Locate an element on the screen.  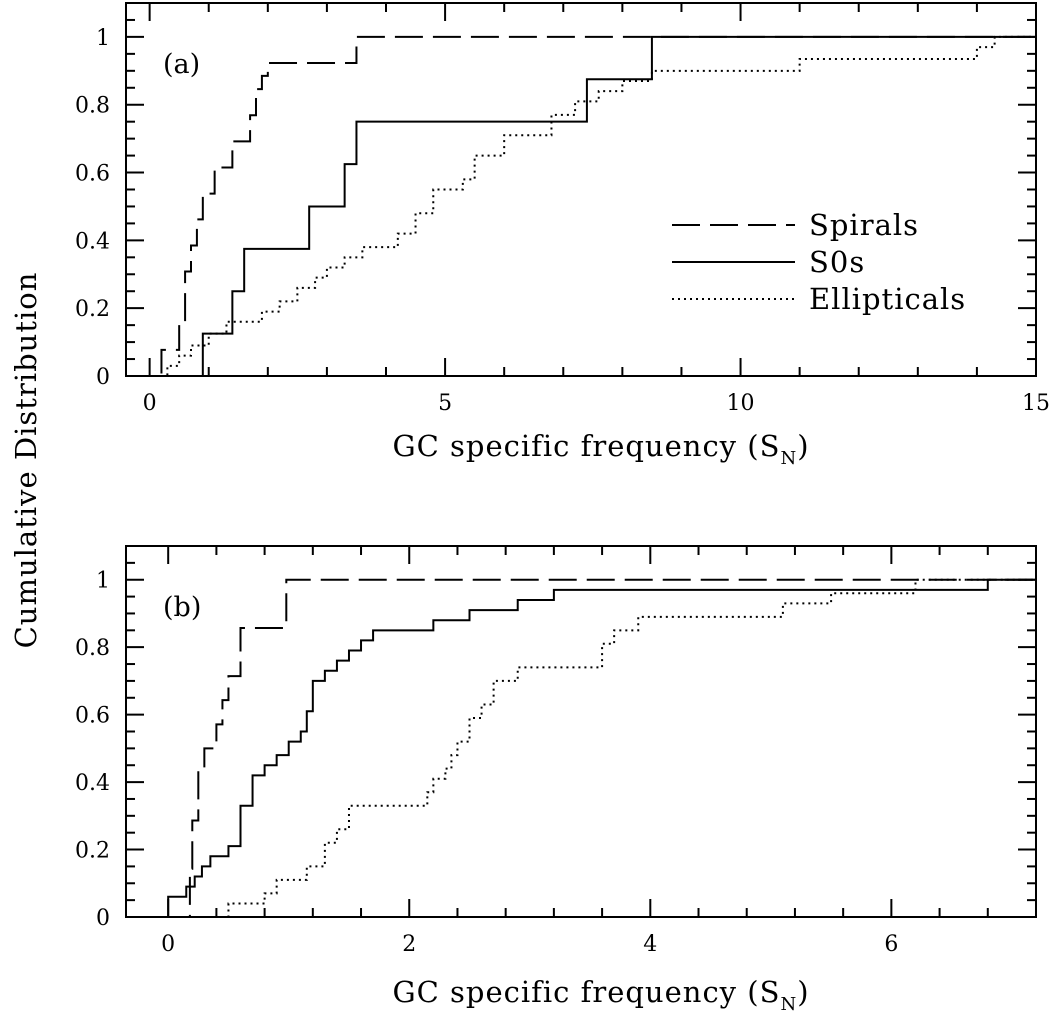
panel-label: (a) is located at coordinates (181, 64).